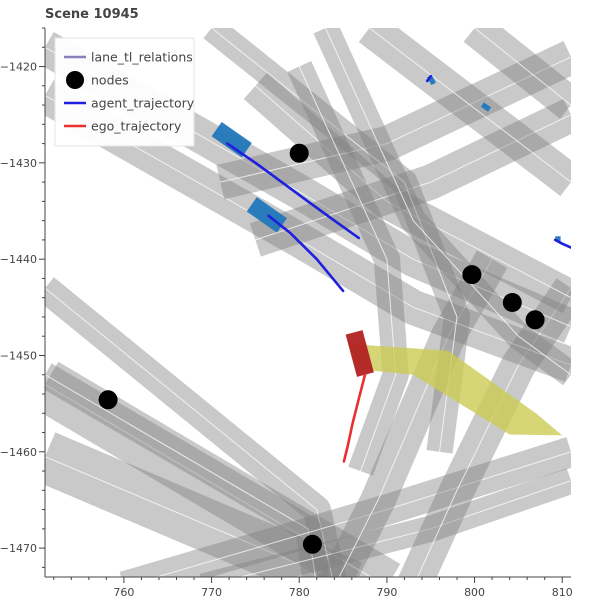  What do you see at coordinates (354, 418) in the screenshot?
I see `ego-trajectory` at bounding box center [354, 418].